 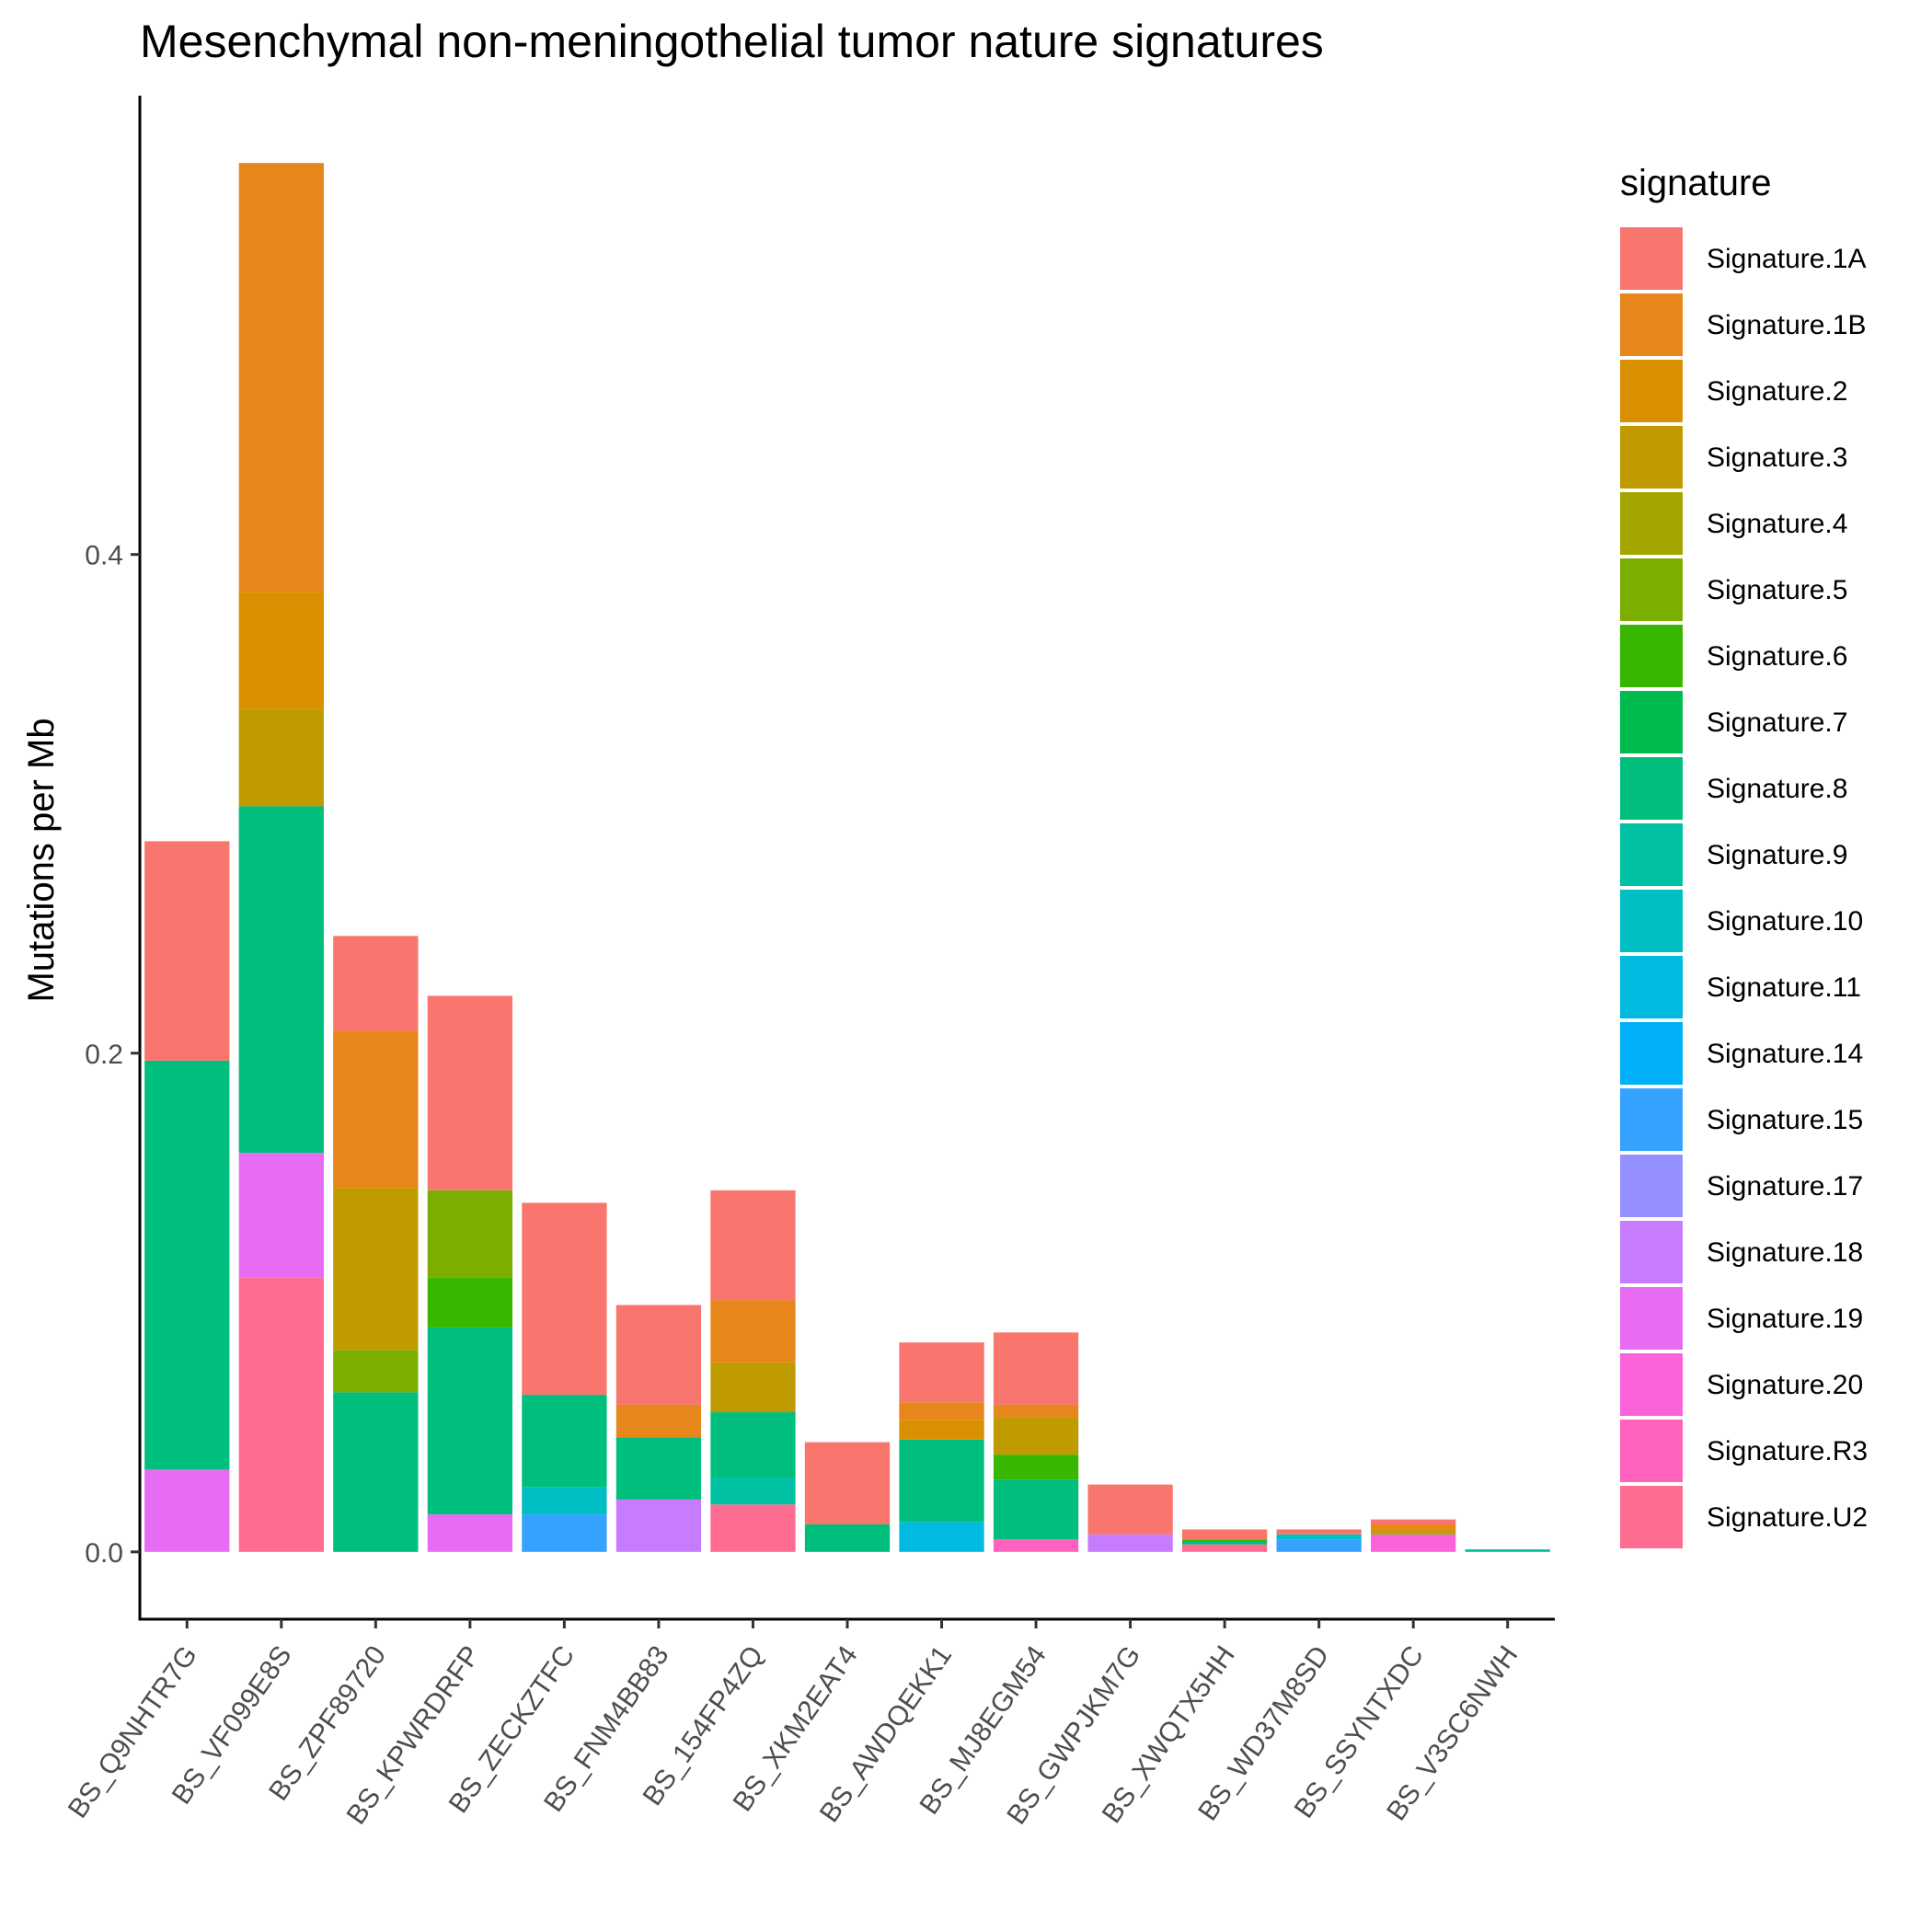 What do you see at coordinates (1785, 1186) in the screenshot?
I see `legend-label: Signature.17` at bounding box center [1785, 1186].